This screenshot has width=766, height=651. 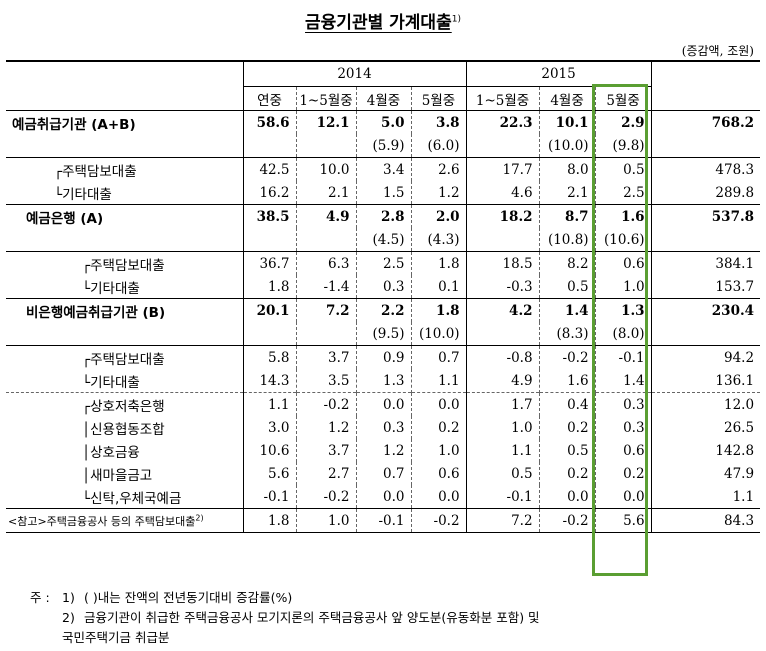 What do you see at coordinates (567, 263) in the screenshot?
I see `table-cell: 8.2` at bounding box center [567, 263].